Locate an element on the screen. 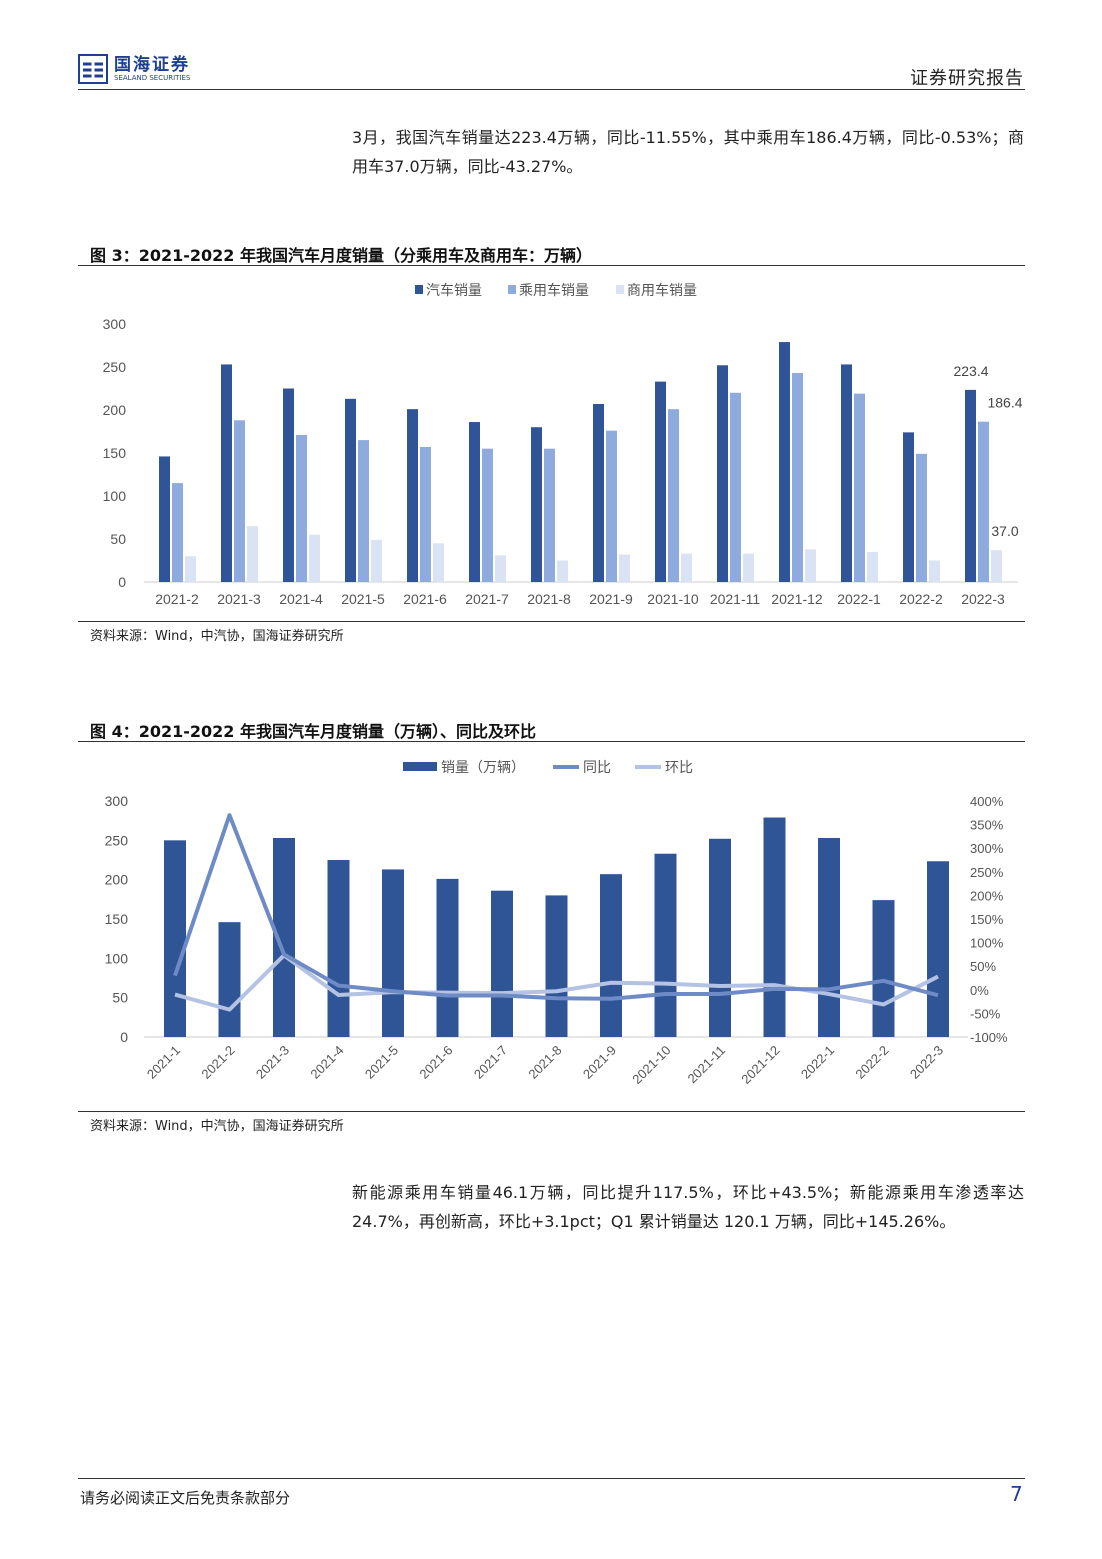 This screenshot has height=1559, width=1102. fig3-top-rule is located at coordinates (551, 265).